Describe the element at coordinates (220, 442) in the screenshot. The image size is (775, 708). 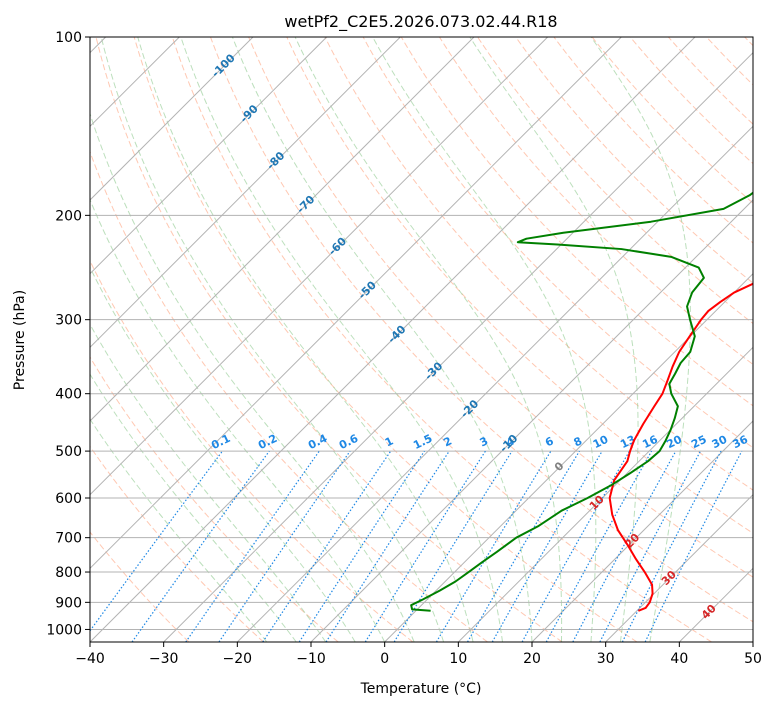
I see `mixing-ratio-label: 0.1` at that location.